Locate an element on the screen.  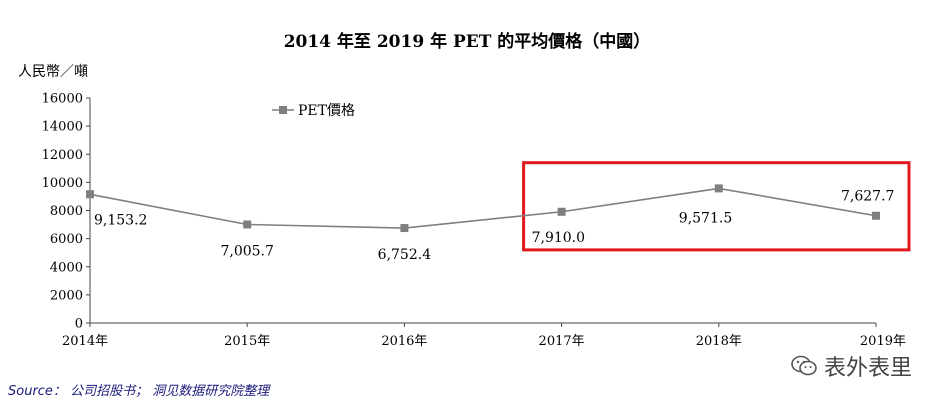
data-label: 9,571.5 is located at coordinates (705, 218).